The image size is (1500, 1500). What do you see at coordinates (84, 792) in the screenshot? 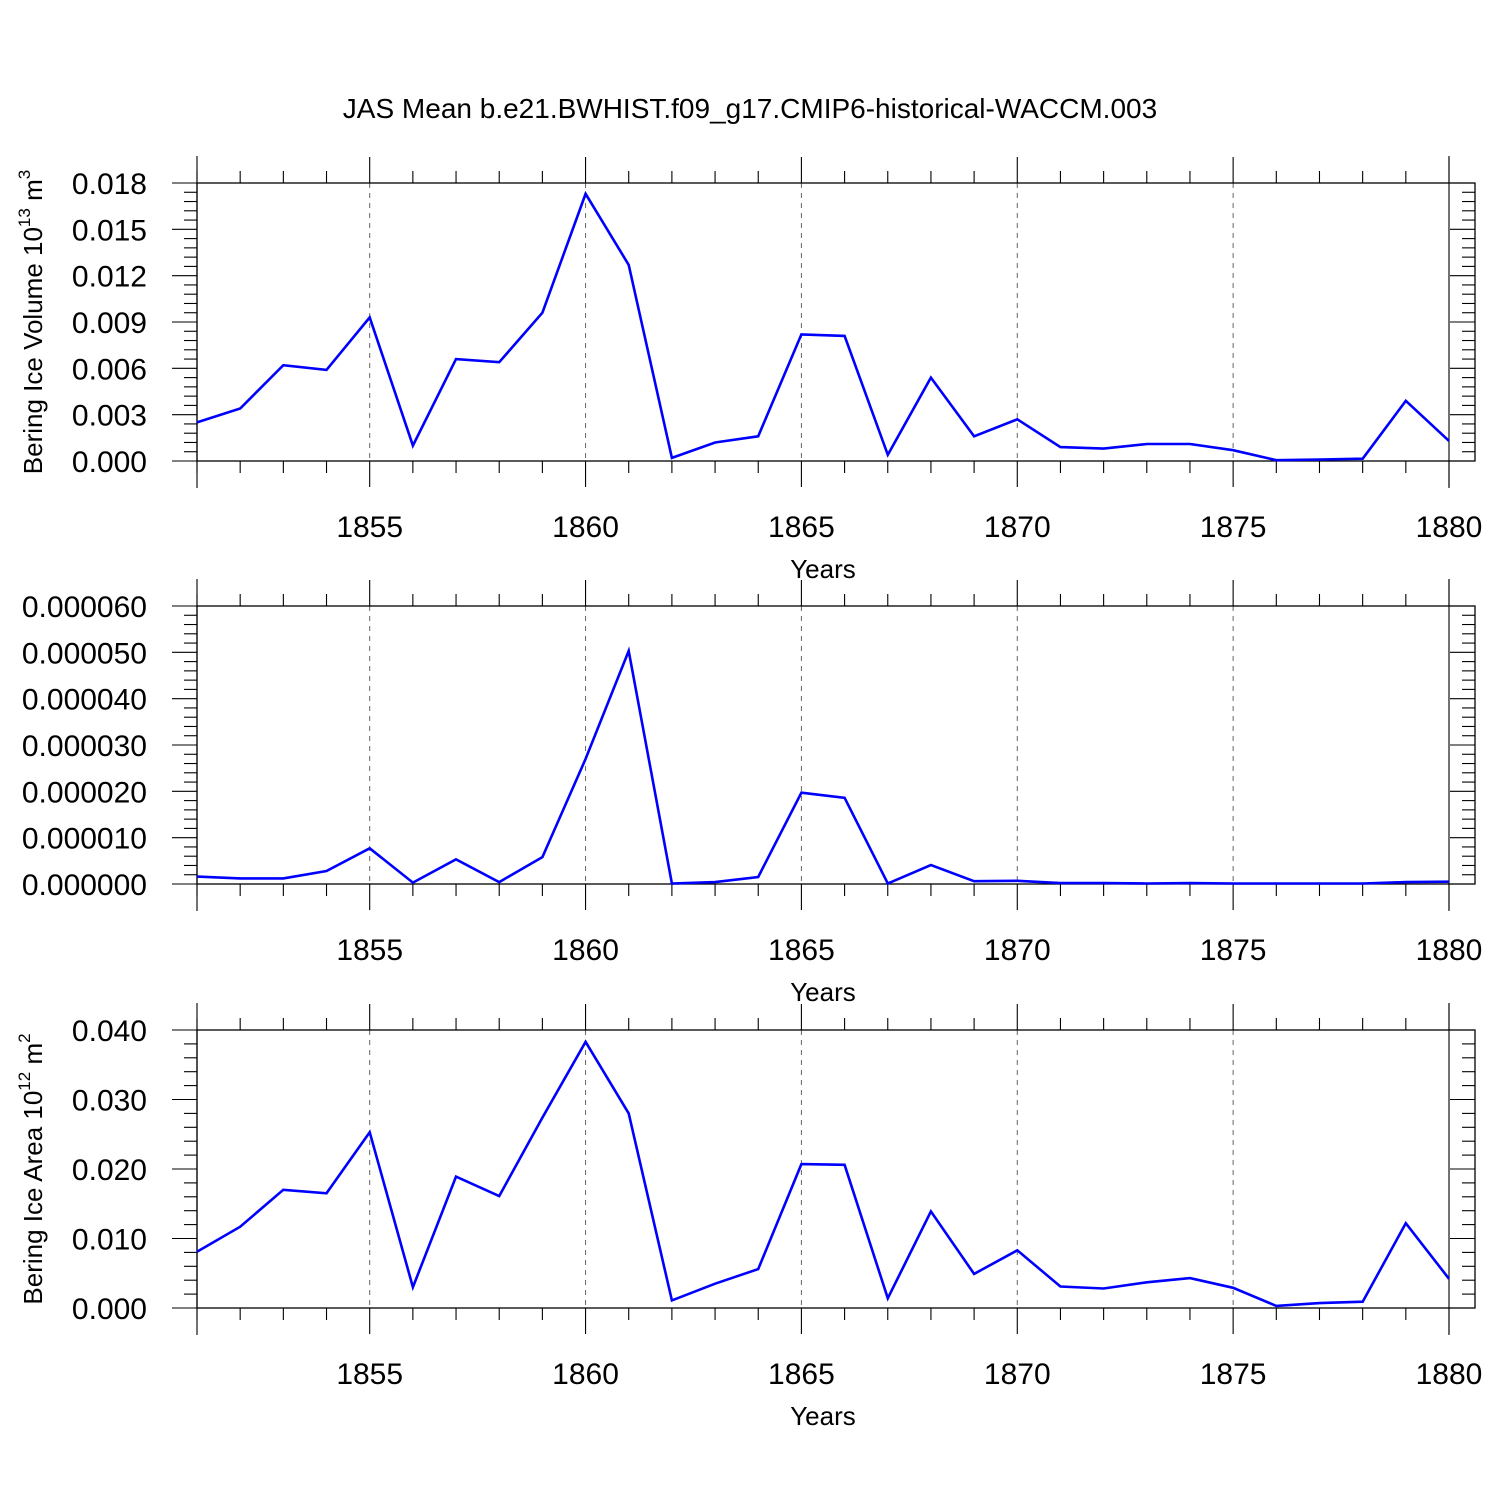
I see `y-tick-label: 0.000020` at bounding box center [84, 792].